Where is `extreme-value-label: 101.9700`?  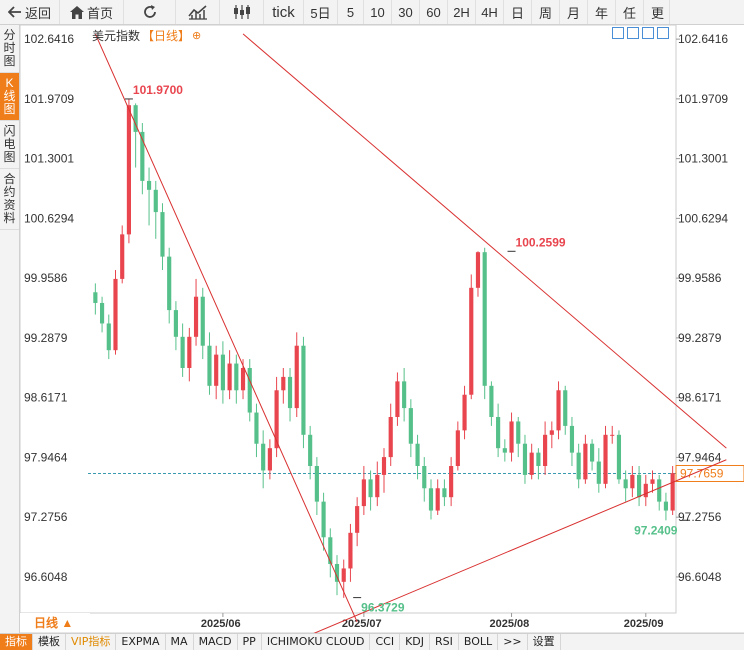 extreme-value-label: 101.9700 is located at coordinates (158, 90).